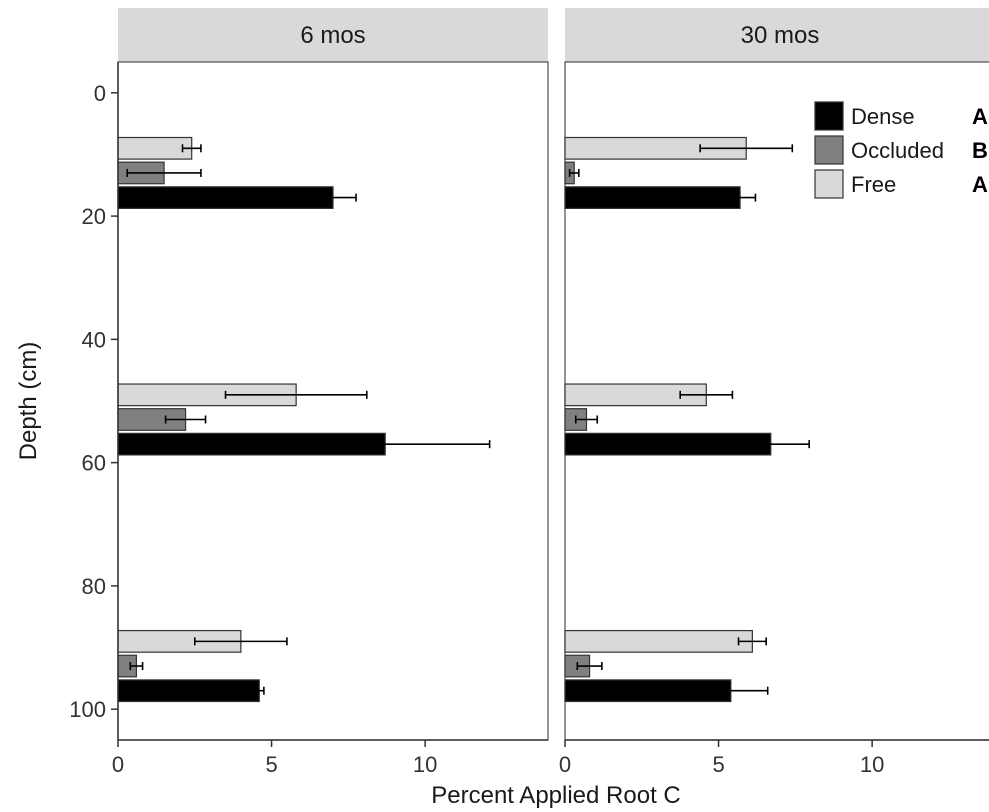 Image resolution: width=989 pixels, height=812 pixels. I want to click on legend: Dense A Occluded B Free A, so click(901, 150).